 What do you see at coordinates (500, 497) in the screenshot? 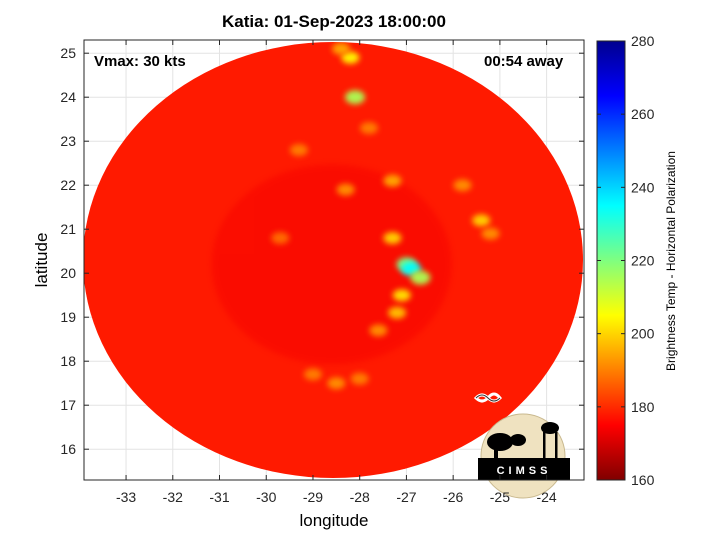
I see `x-tick-label: -25` at bounding box center [500, 497].